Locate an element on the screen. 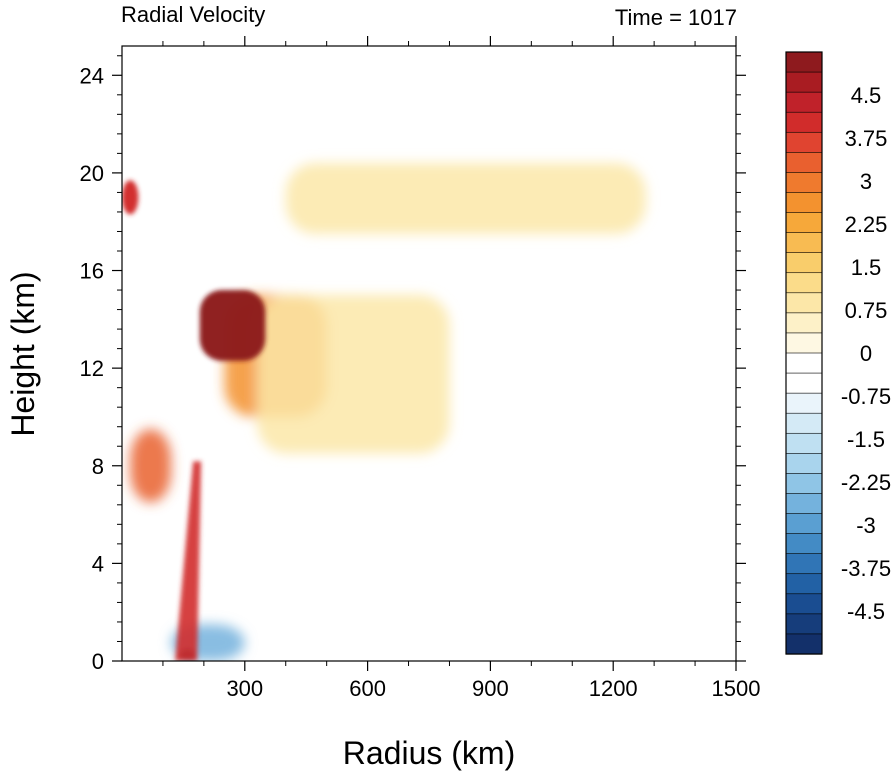 This screenshot has height=774, width=895. colorbar-label-12: -4.5 is located at coordinates (866, 611).